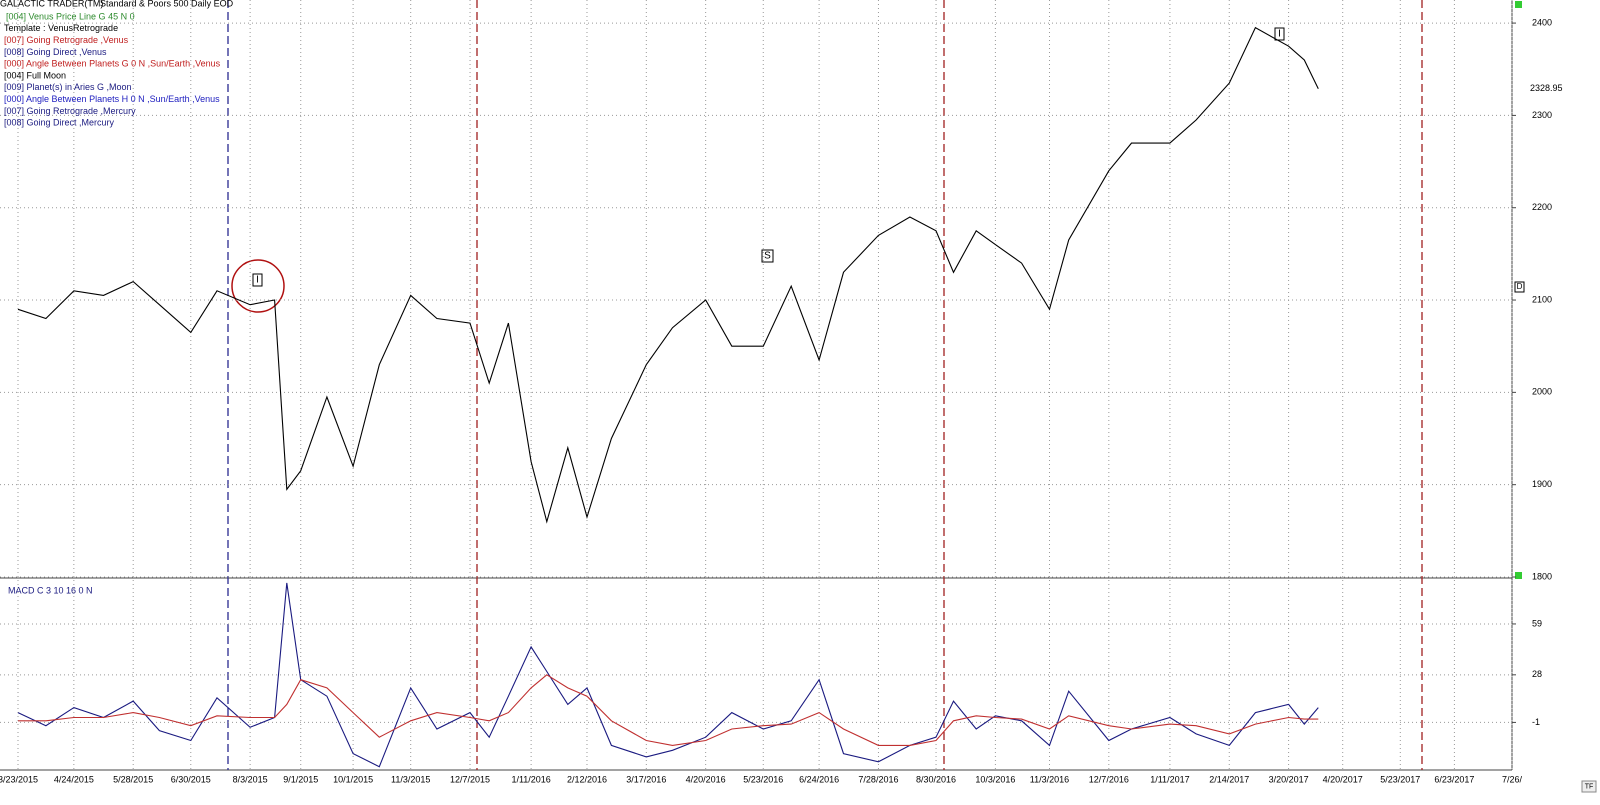  What do you see at coordinates (74, 779) in the screenshot?
I see `x-tick-label: 4/24/2015` at bounding box center [74, 779].